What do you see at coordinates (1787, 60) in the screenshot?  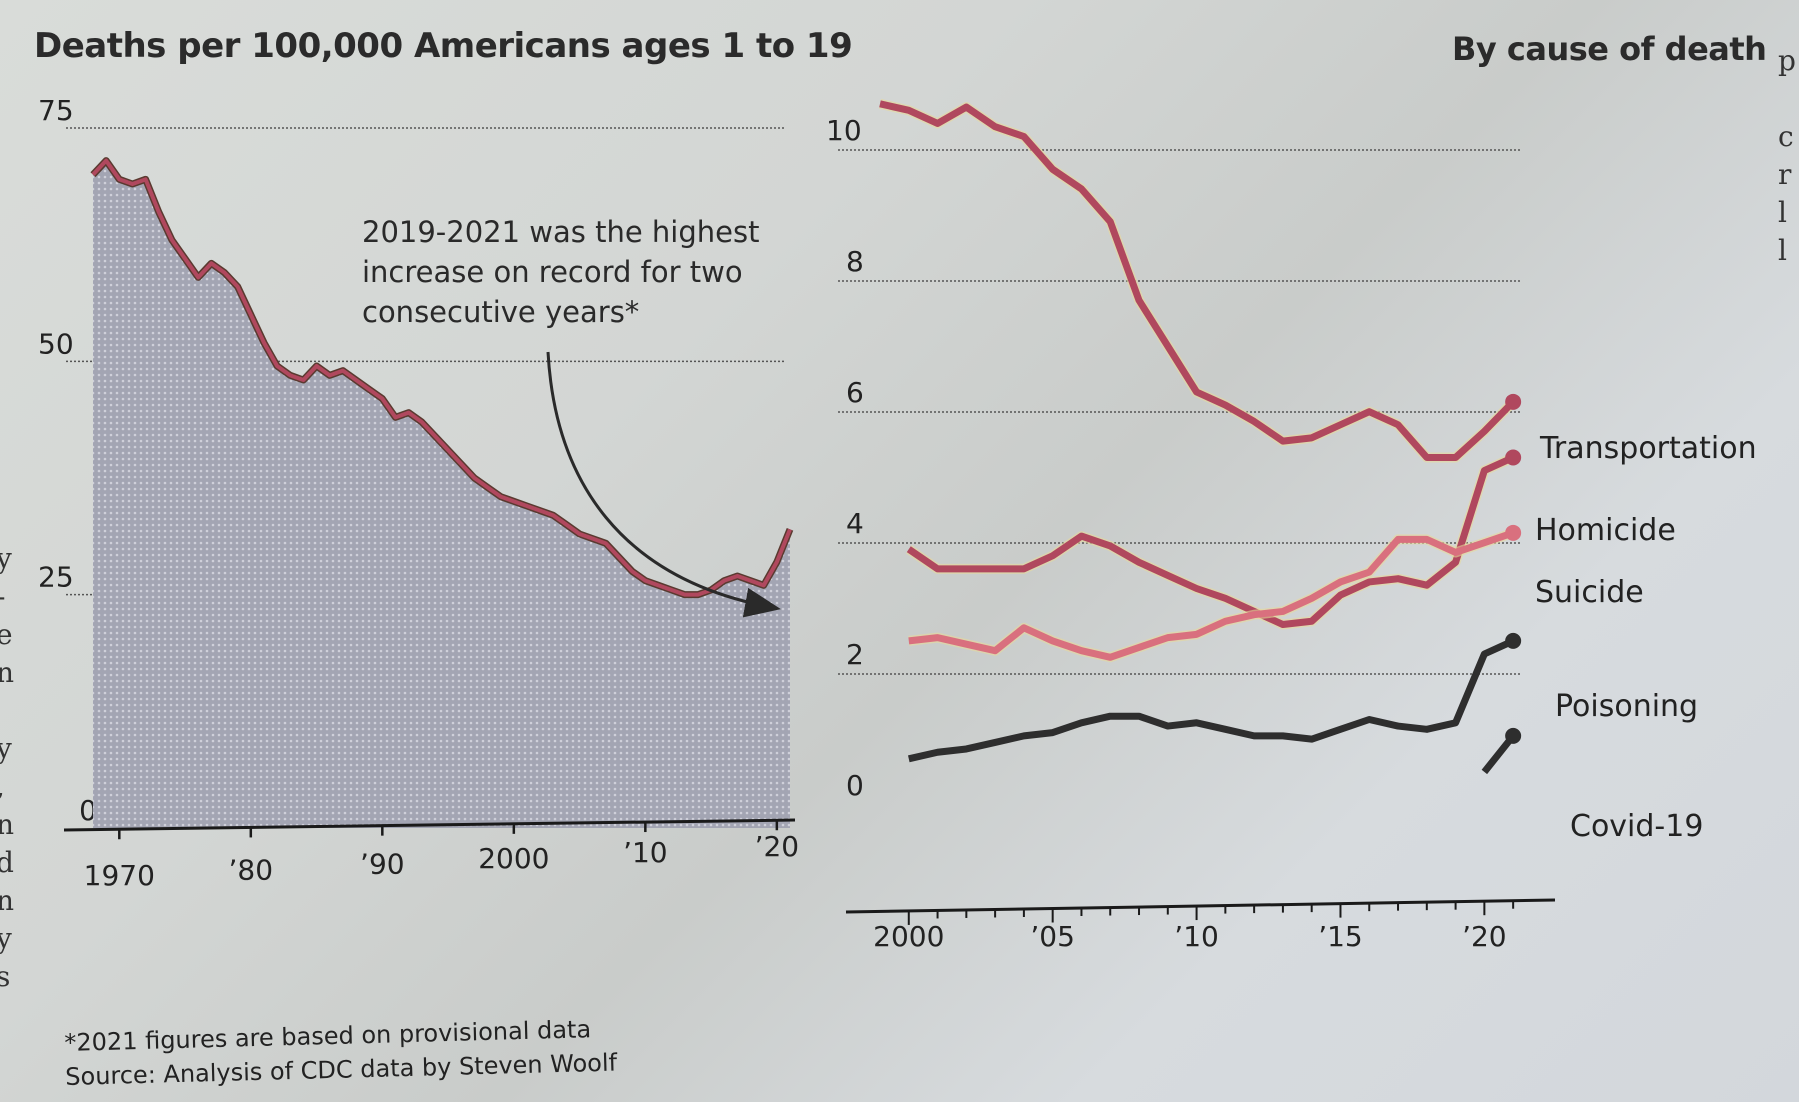 I see `adjacent-text-fragment: p` at bounding box center [1787, 60].